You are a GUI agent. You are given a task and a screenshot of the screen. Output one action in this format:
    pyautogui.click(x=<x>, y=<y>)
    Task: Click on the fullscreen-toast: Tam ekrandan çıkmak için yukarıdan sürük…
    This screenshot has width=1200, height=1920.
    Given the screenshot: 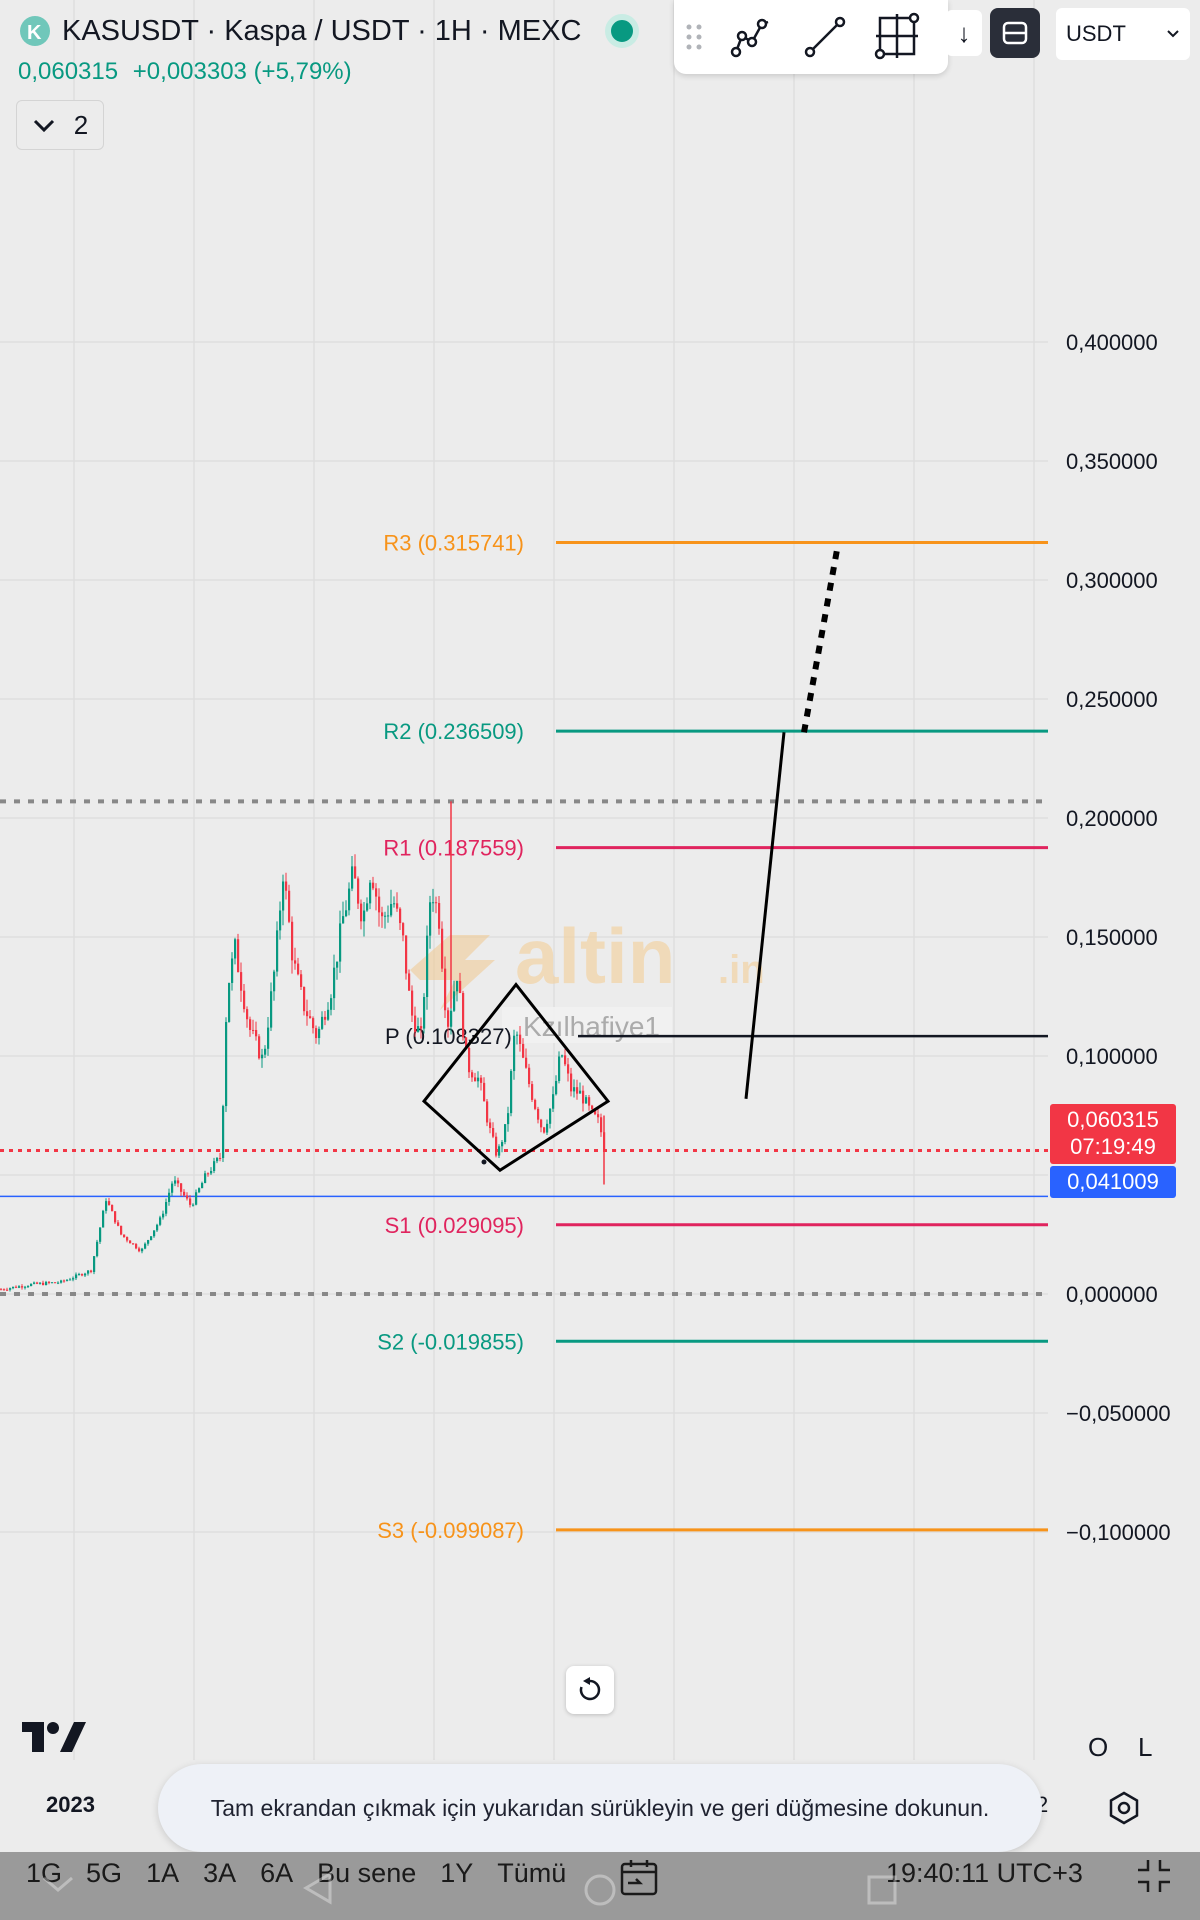 What is the action you would take?
    pyautogui.click(x=600, y=1808)
    